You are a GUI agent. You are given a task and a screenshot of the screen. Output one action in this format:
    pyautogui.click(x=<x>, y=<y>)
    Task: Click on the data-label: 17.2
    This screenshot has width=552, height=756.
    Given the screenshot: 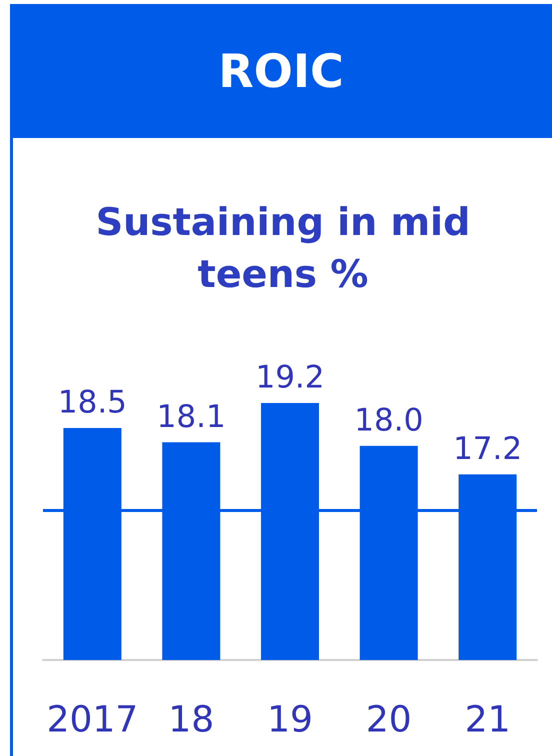 What is the action you would take?
    pyautogui.click(x=487, y=448)
    